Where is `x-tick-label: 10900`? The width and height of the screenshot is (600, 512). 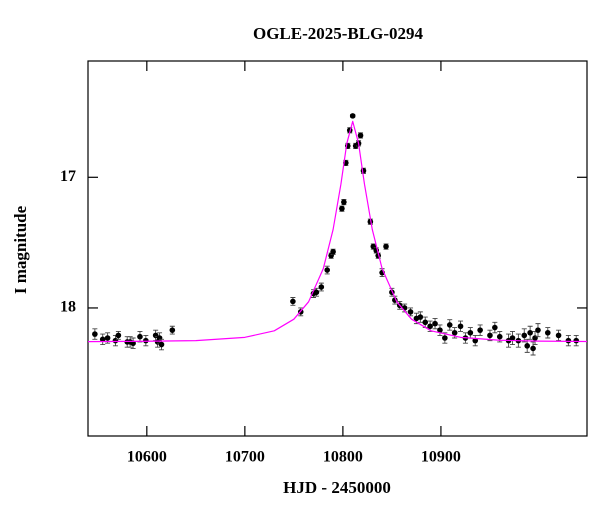
x-tick-label: 10900 is located at coordinates (441, 457).